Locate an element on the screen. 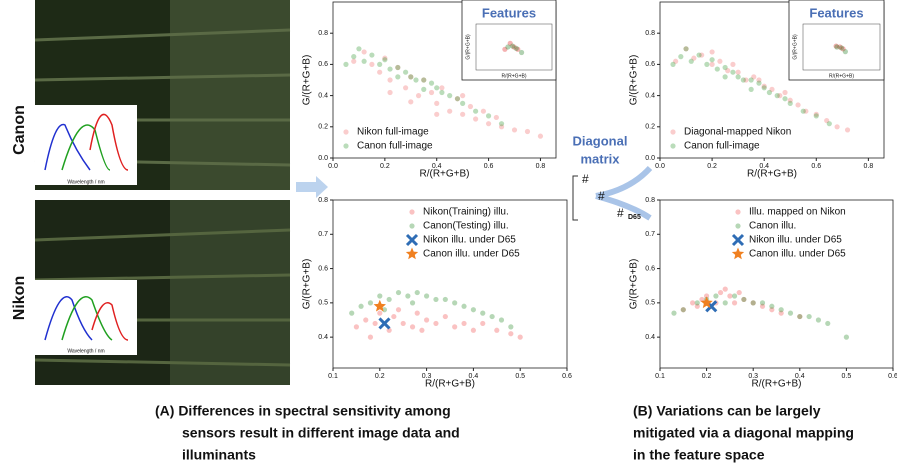 The width and height of the screenshot is (897, 472). annotation: matrix is located at coordinates (600, 158).